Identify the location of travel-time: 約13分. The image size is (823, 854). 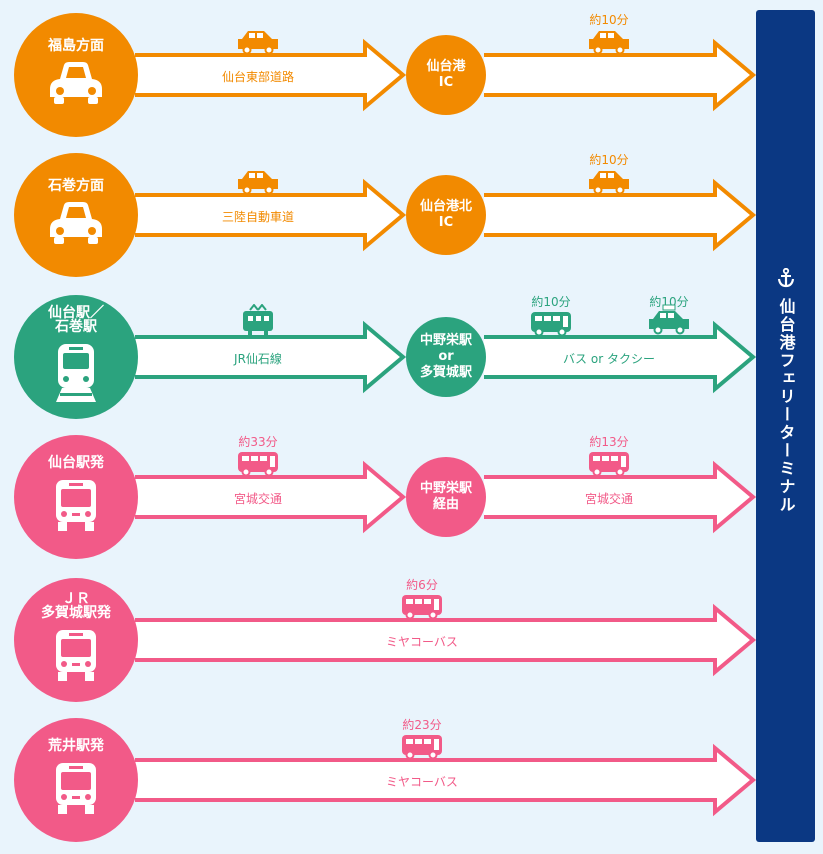
(609, 442).